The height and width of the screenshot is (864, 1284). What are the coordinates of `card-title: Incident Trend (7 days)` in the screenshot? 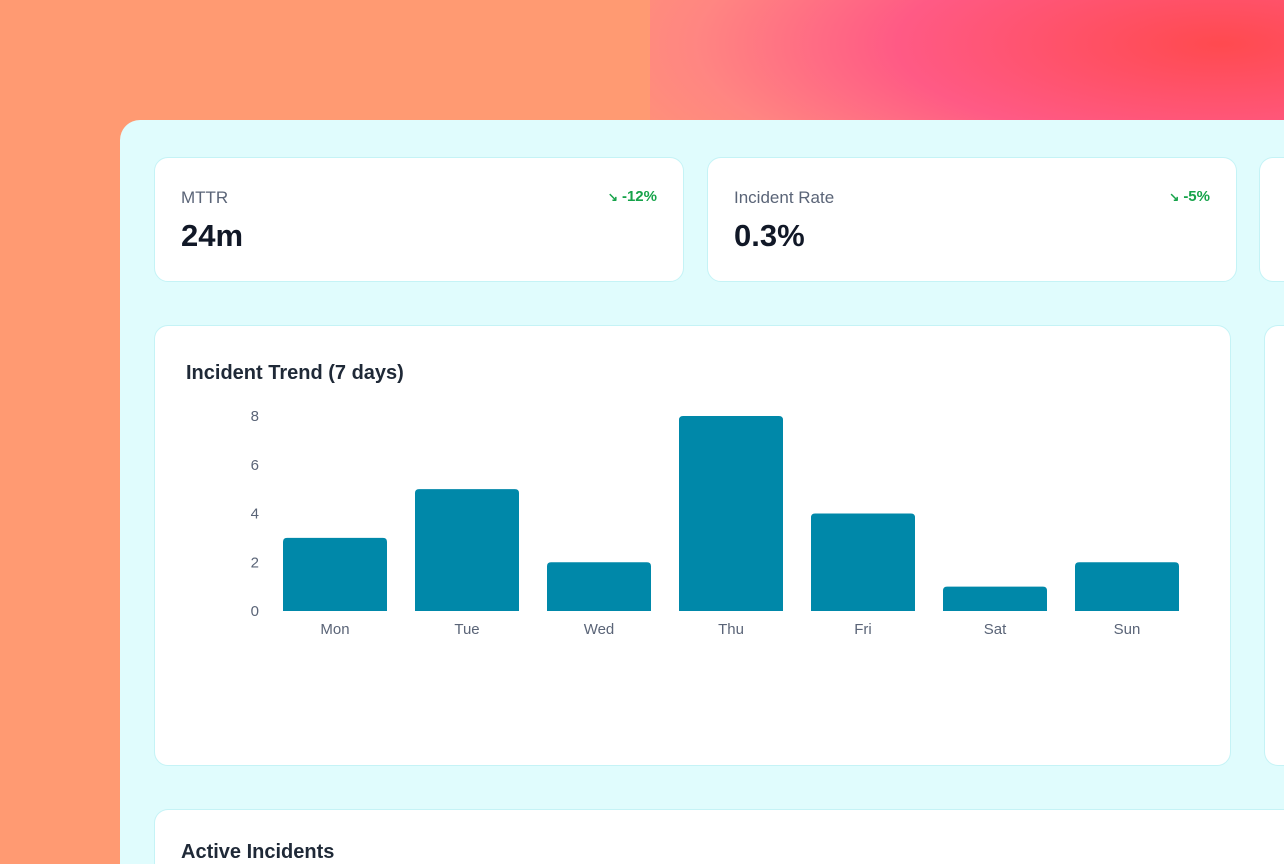 It's located at (295, 373).